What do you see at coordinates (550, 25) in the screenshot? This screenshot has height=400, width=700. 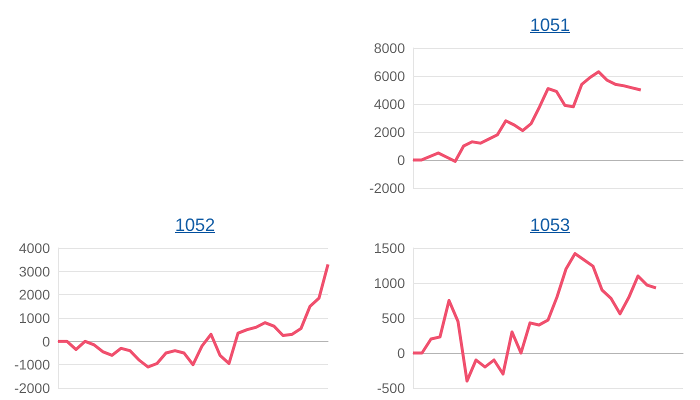 I see `chart-title: 1051` at bounding box center [550, 25].